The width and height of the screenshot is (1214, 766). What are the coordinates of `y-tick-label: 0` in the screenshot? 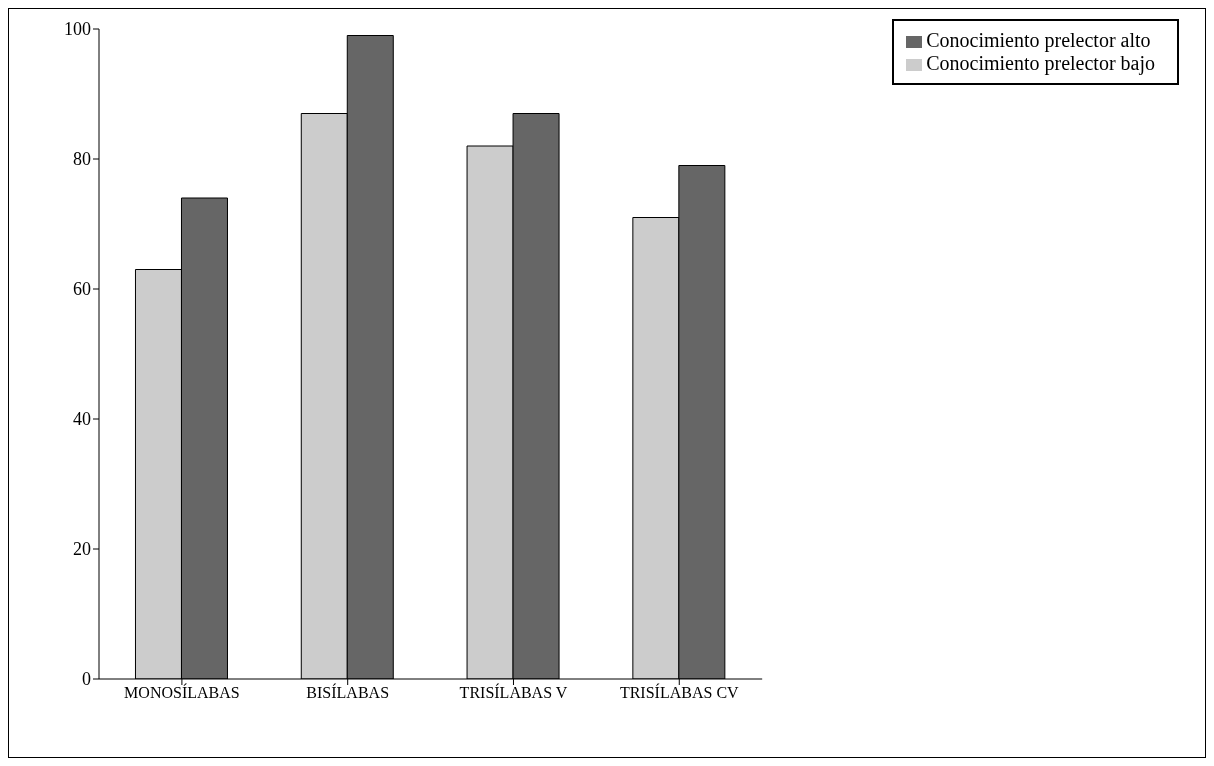 It's located at (86, 679).